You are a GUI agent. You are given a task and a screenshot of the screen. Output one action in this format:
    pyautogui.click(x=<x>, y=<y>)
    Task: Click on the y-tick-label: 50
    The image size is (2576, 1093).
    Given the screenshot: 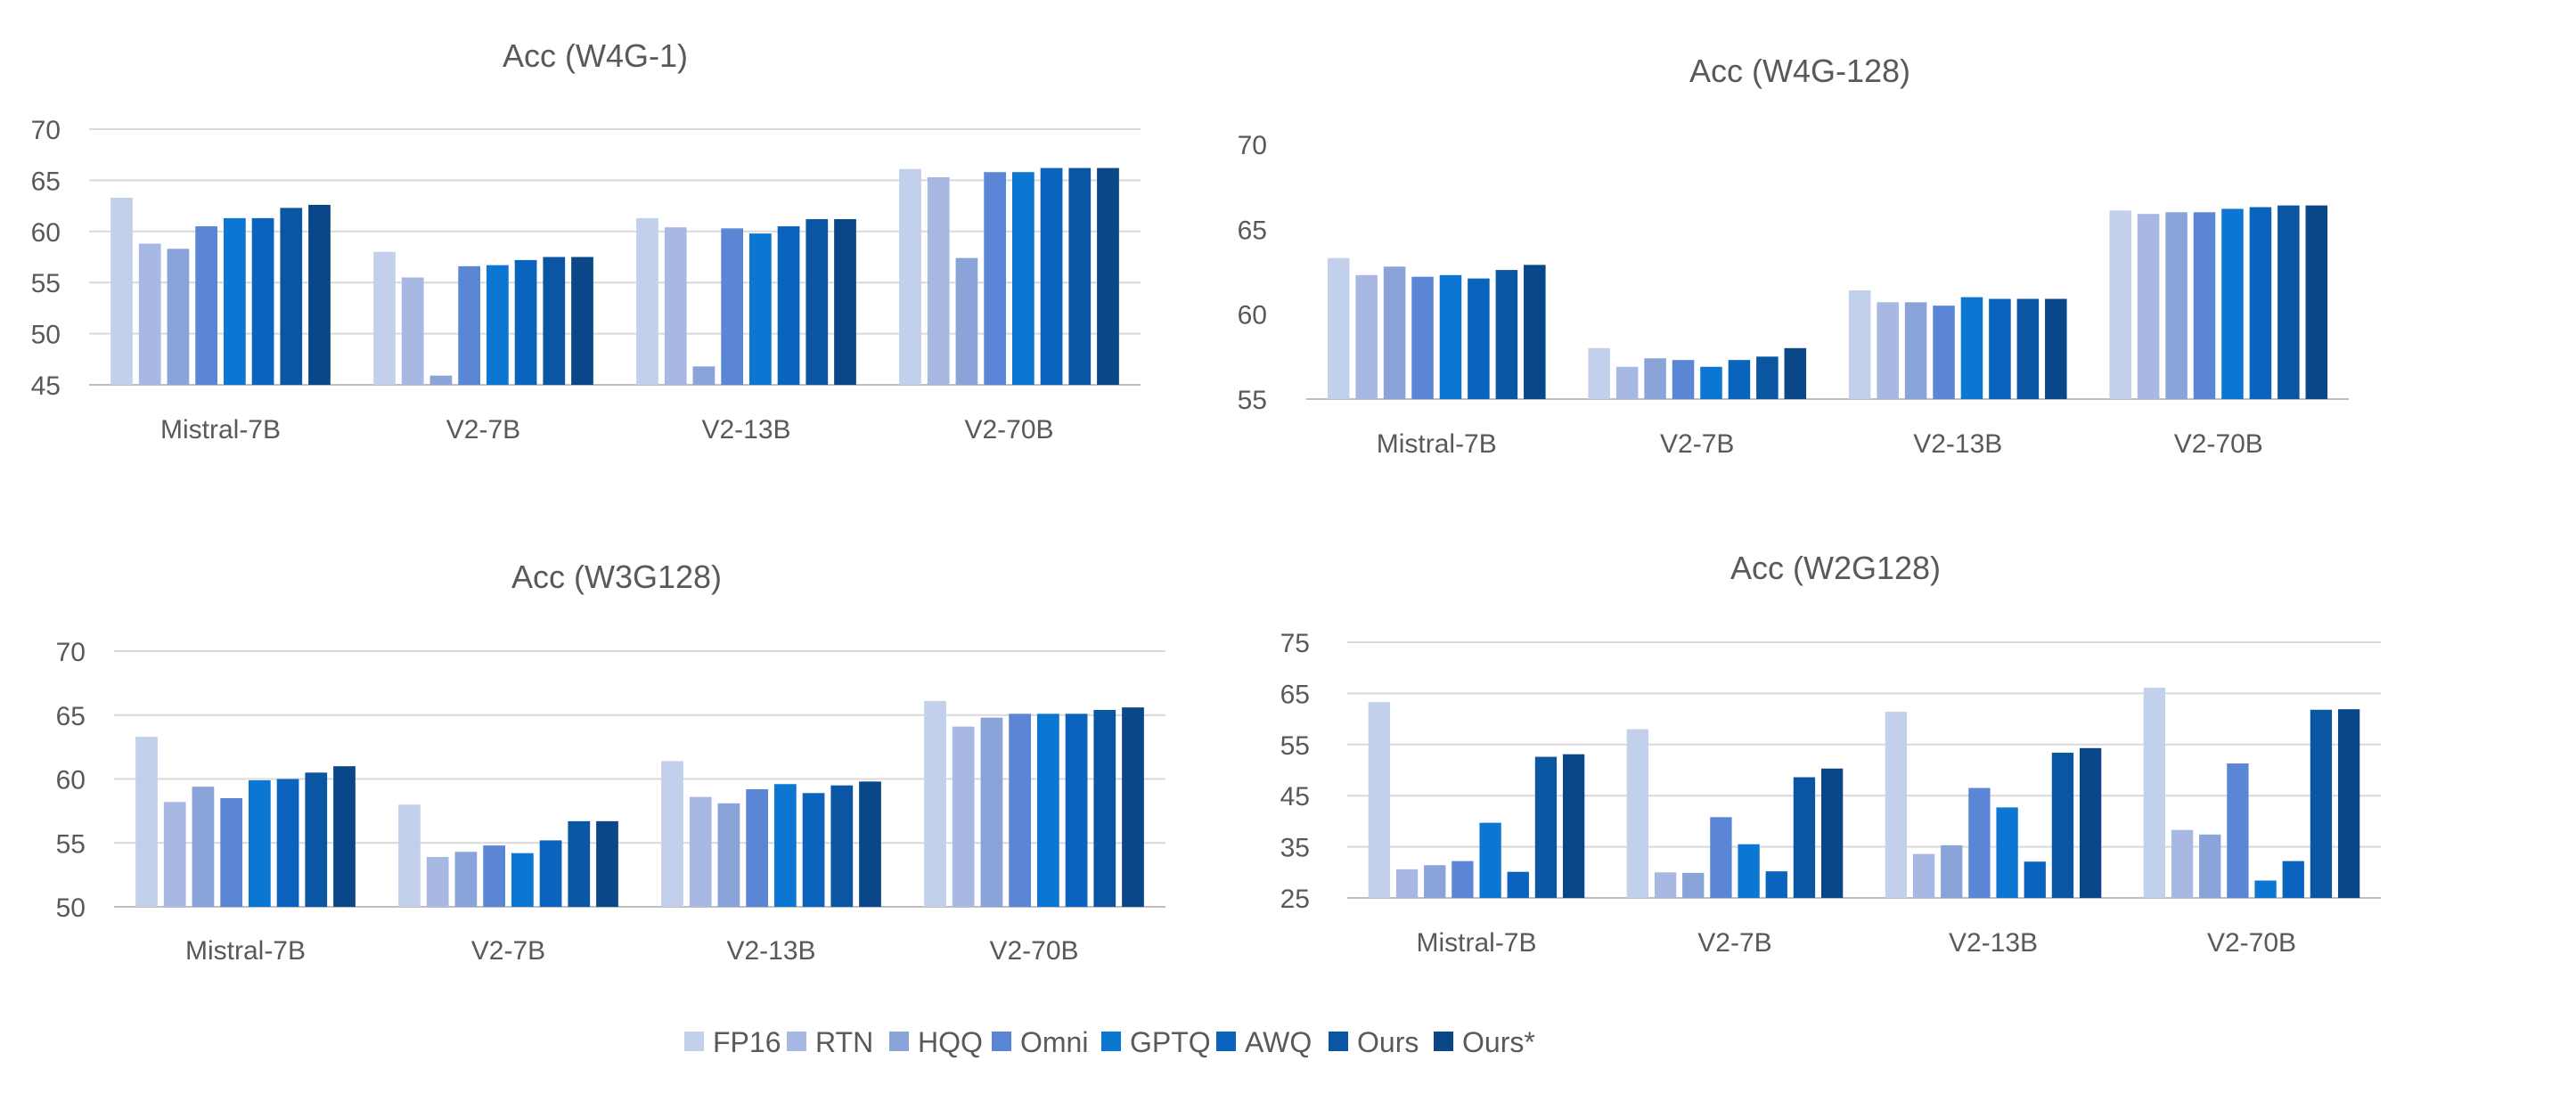 What is the action you would take?
    pyautogui.click(x=46, y=335)
    